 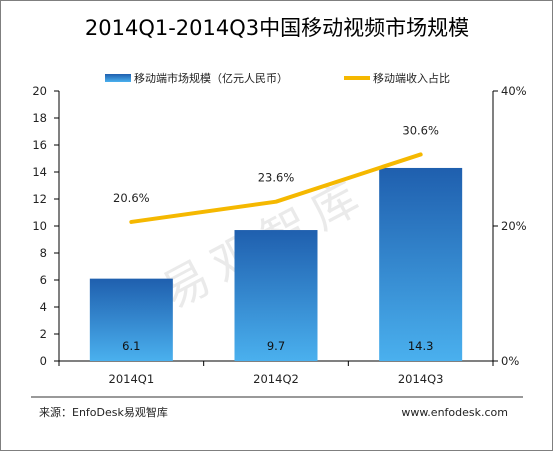 I want to click on line-series: 20.6% 23.6% 30.6%, so click(x=276, y=173).